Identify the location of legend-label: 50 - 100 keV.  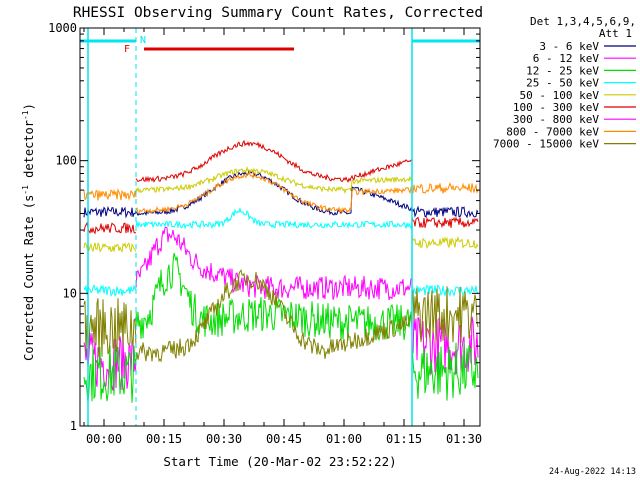
(560, 95).